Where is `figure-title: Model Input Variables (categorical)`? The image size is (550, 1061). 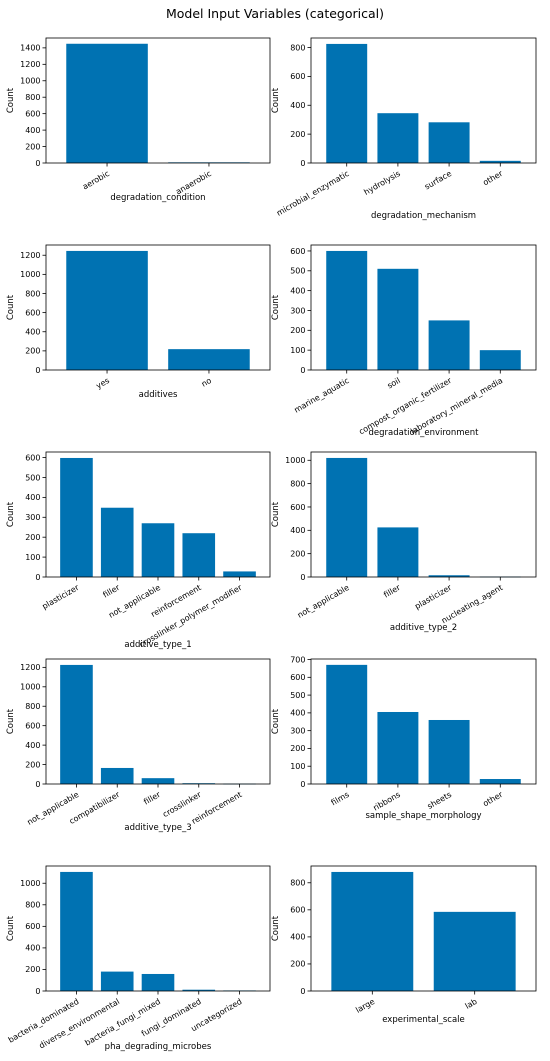
figure-title: Model Input Variables (categorical) is located at coordinates (275, 13).